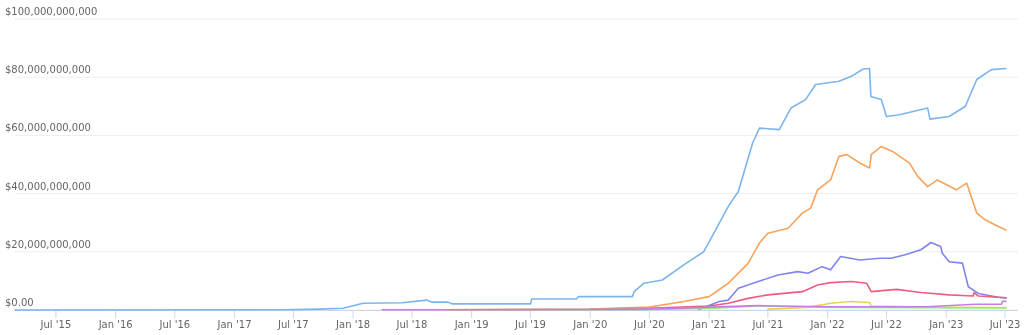  Describe the element at coordinates (48, 70) in the screenshot. I see `y-tick-label: $80,000,000,000` at that location.